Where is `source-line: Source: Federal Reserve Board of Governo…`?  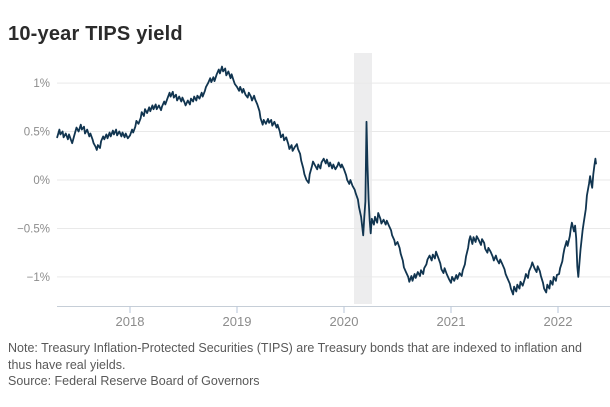 source-line: Source: Federal Reserve Board of Governo… is located at coordinates (134, 381).